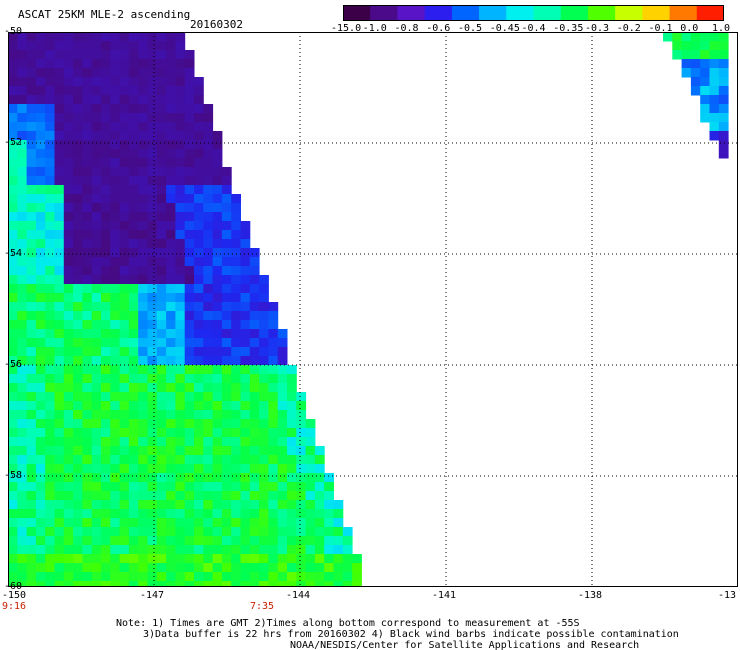 This screenshot has height=650, width=740. What do you see at coordinates (470, 28) in the screenshot?
I see `colorbar-label: -0.5` at bounding box center [470, 28].